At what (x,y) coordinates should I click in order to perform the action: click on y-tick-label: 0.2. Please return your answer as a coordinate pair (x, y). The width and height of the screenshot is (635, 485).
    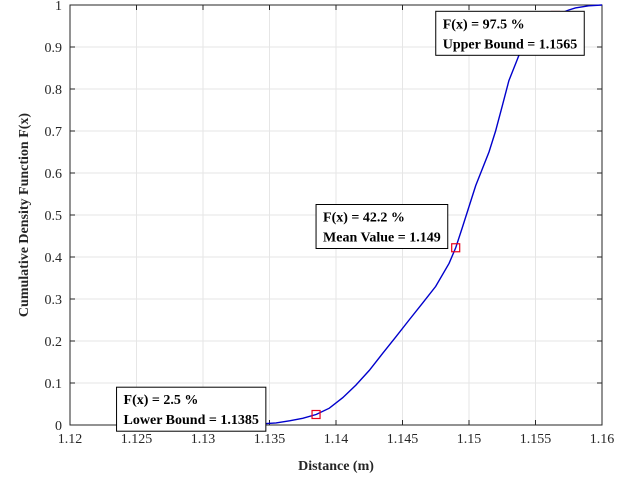
    Looking at the image, I should click on (54, 342).